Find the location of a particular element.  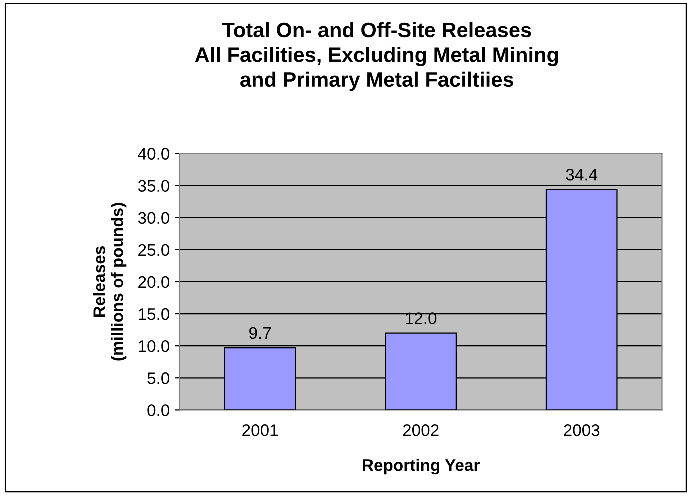

y-tick-label: 40.0 is located at coordinates (154, 154).